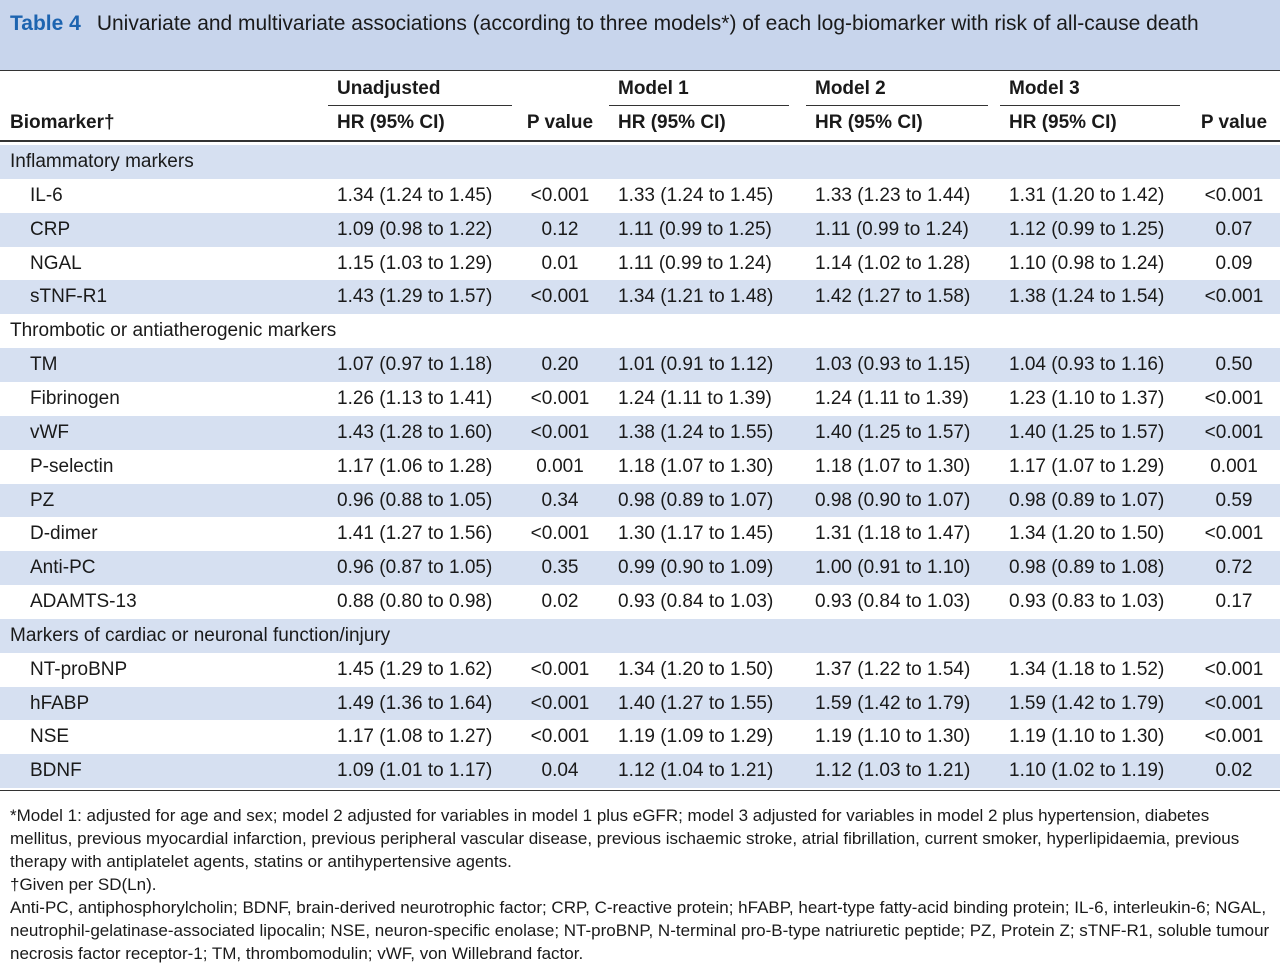  Describe the element at coordinates (893, 263) in the screenshot. I see `cell: 1.14 (1.02 to 1.28)` at that location.